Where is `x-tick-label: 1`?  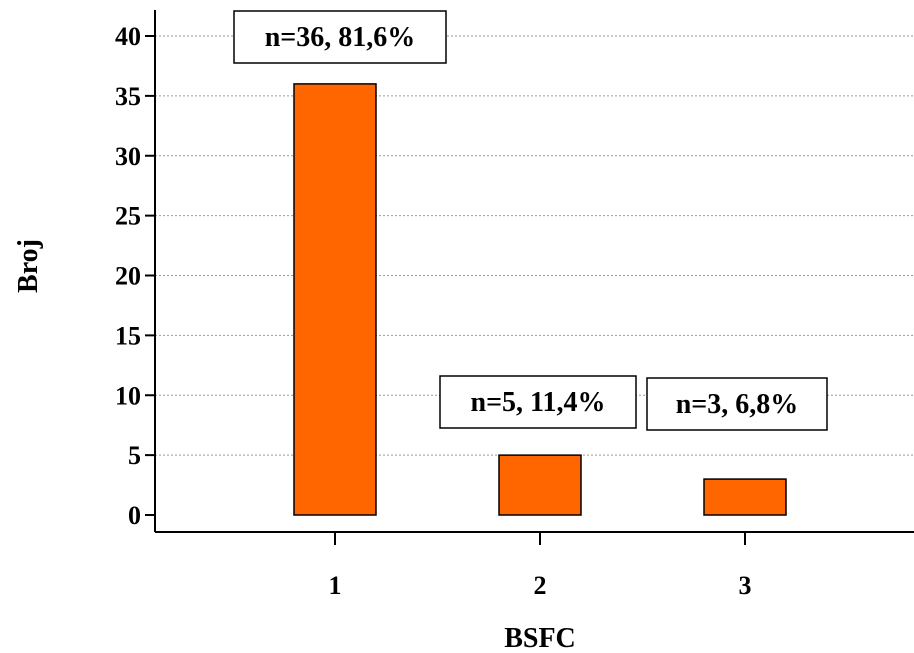 x-tick-label: 1 is located at coordinates (335, 585).